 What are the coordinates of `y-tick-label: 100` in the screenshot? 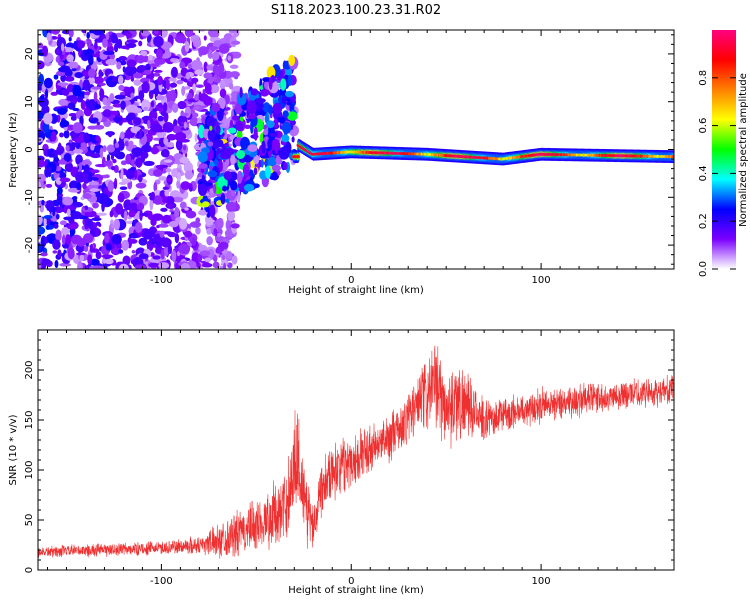 It's located at (29, 469).